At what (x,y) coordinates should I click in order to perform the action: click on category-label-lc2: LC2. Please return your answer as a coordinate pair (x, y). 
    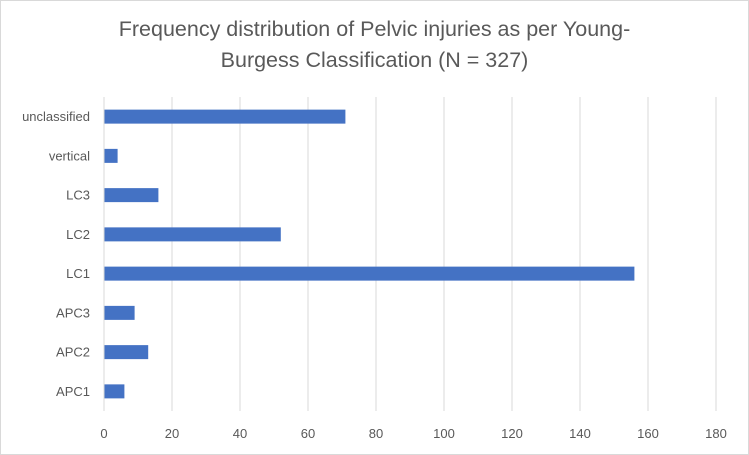
    Looking at the image, I should click on (78, 234).